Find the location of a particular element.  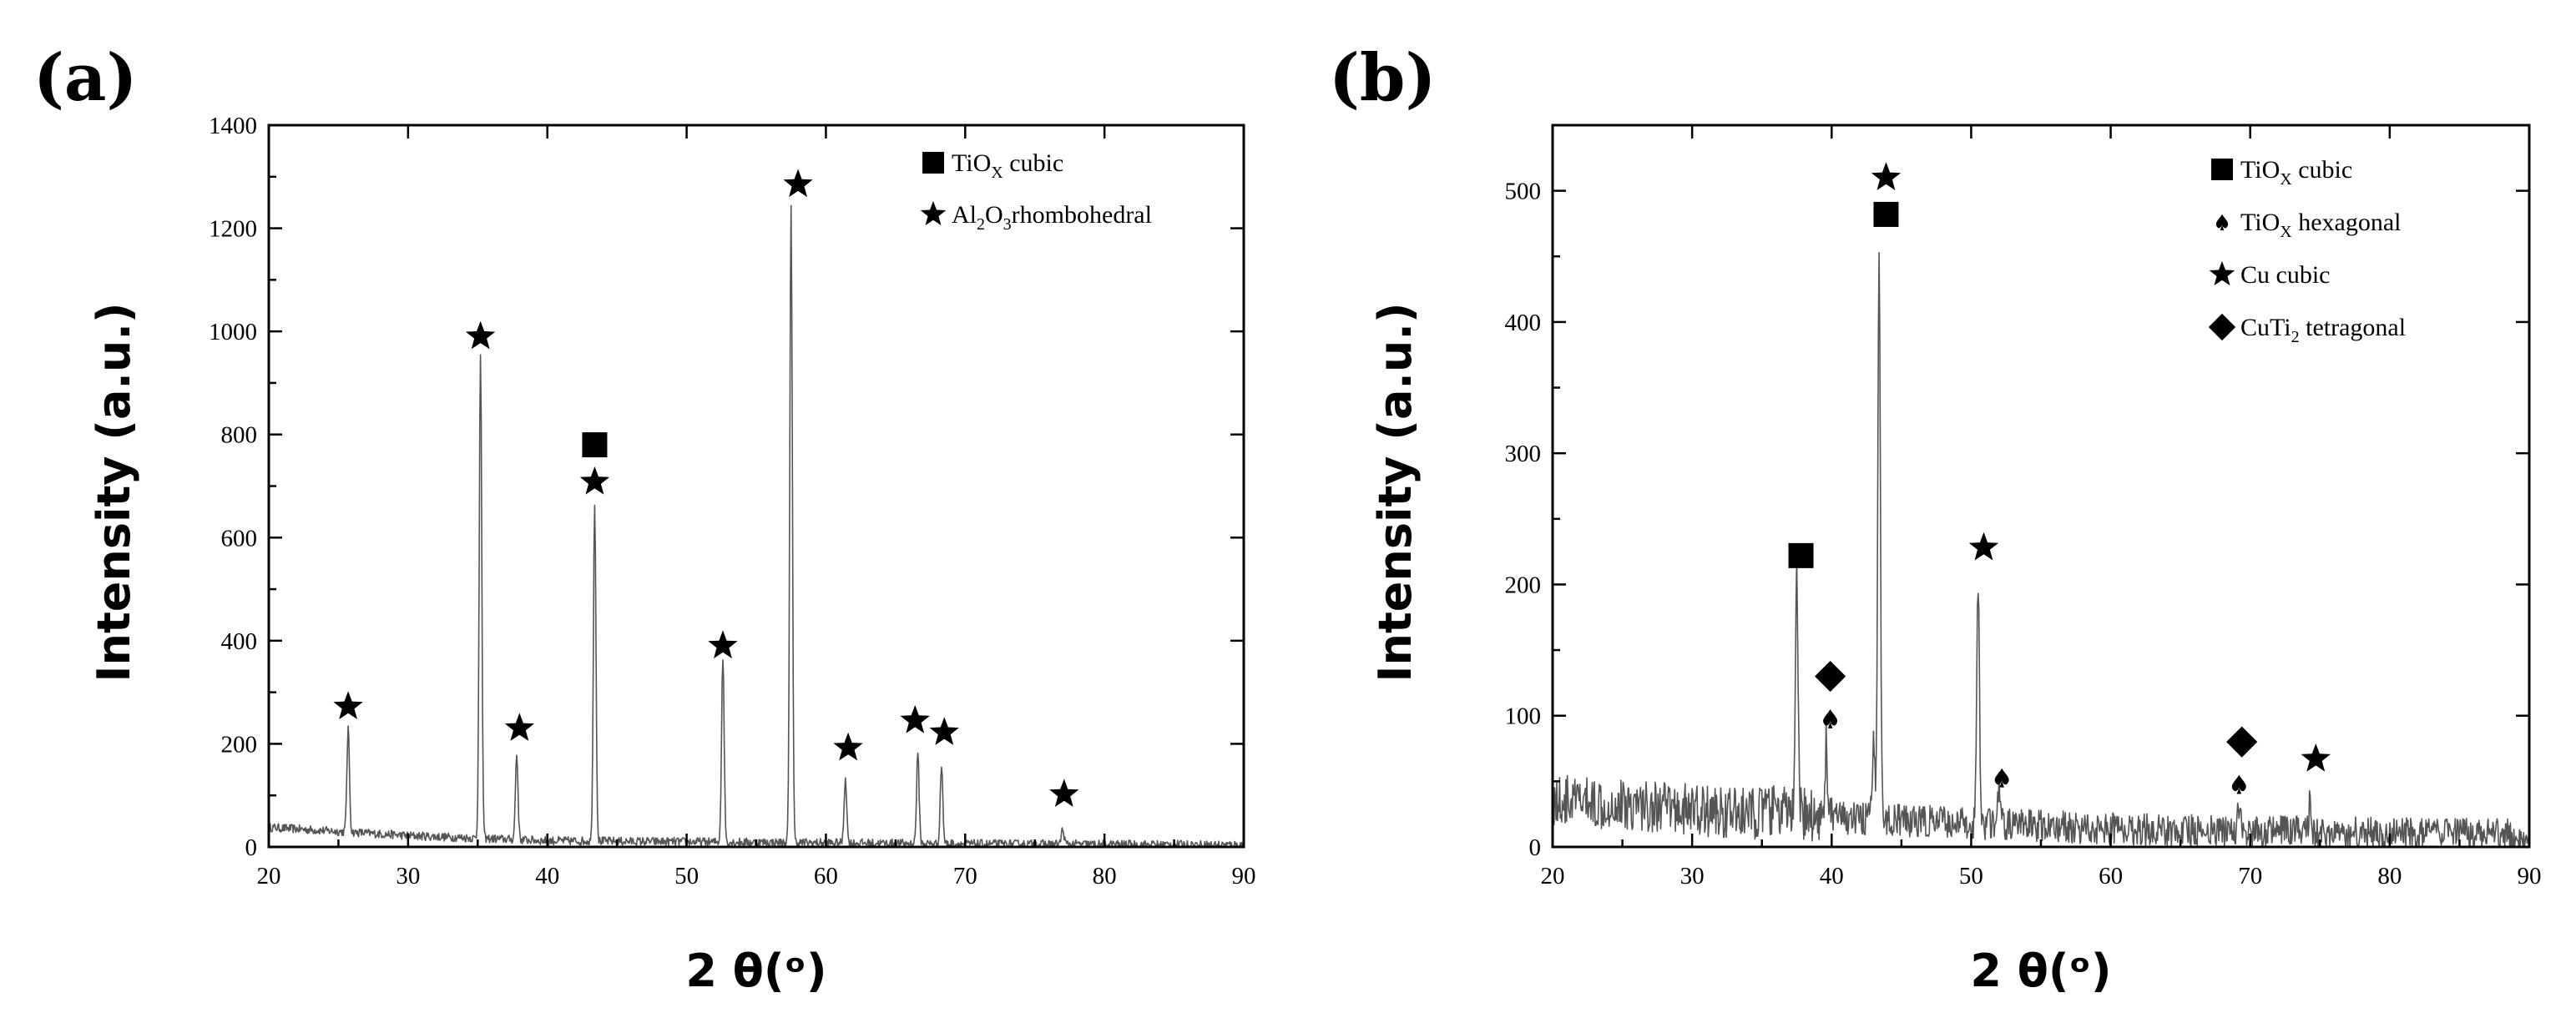

y-tick-label: 1200 is located at coordinates (233, 229).